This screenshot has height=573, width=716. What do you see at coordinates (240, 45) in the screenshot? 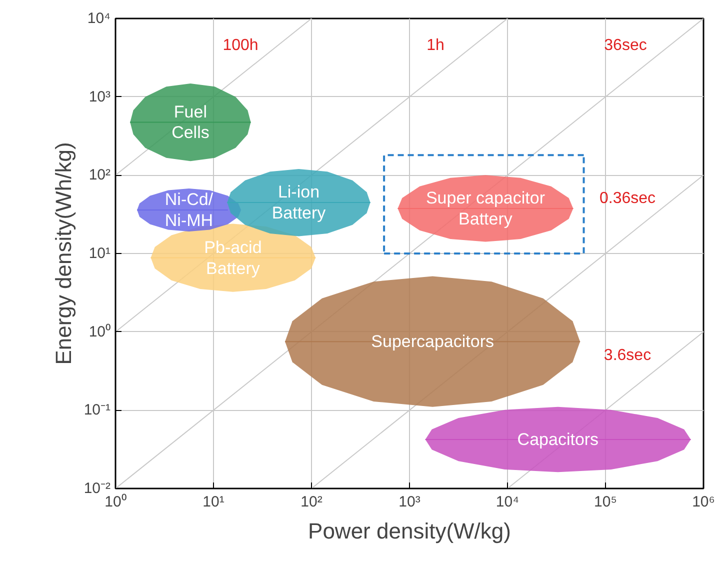
I see `annotation: 100h` at bounding box center [240, 45].